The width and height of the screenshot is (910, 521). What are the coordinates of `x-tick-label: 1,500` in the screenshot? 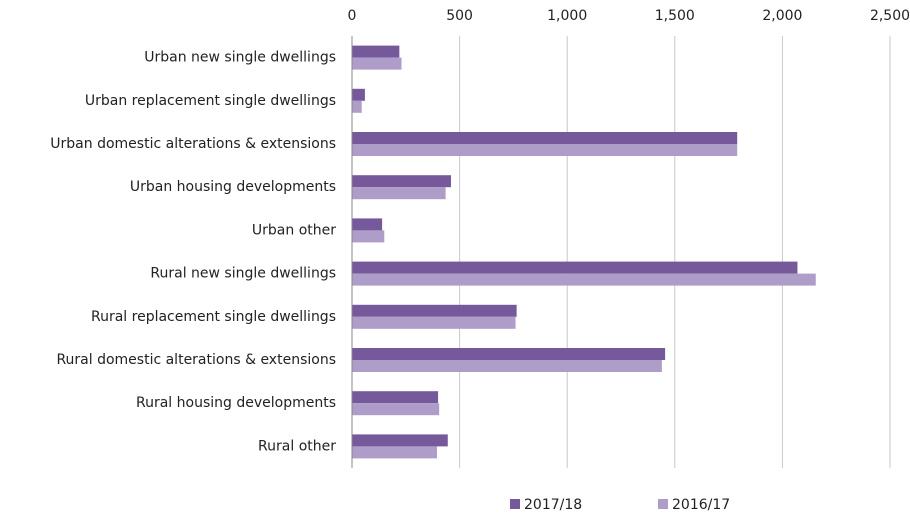 It's located at (675, 16).